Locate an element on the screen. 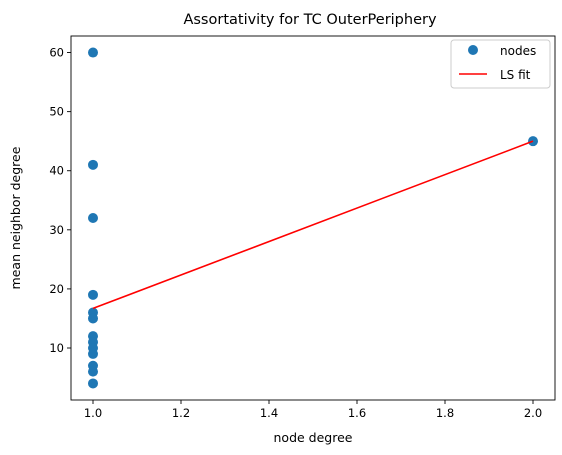 The height and width of the screenshot is (455, 562). legend-label-ls-fit: LS fit is located at coordinates (515, 75).